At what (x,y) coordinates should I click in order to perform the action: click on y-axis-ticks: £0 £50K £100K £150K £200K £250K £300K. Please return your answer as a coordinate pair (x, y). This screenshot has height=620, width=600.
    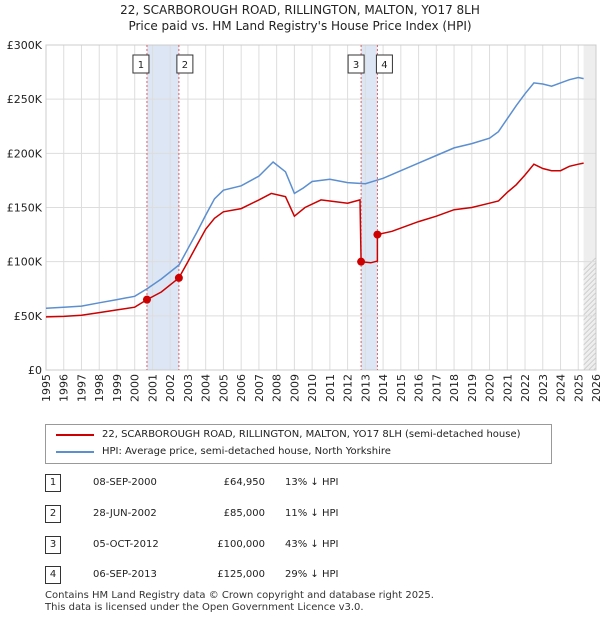
    Looking at the image, I should click on (25, 208).